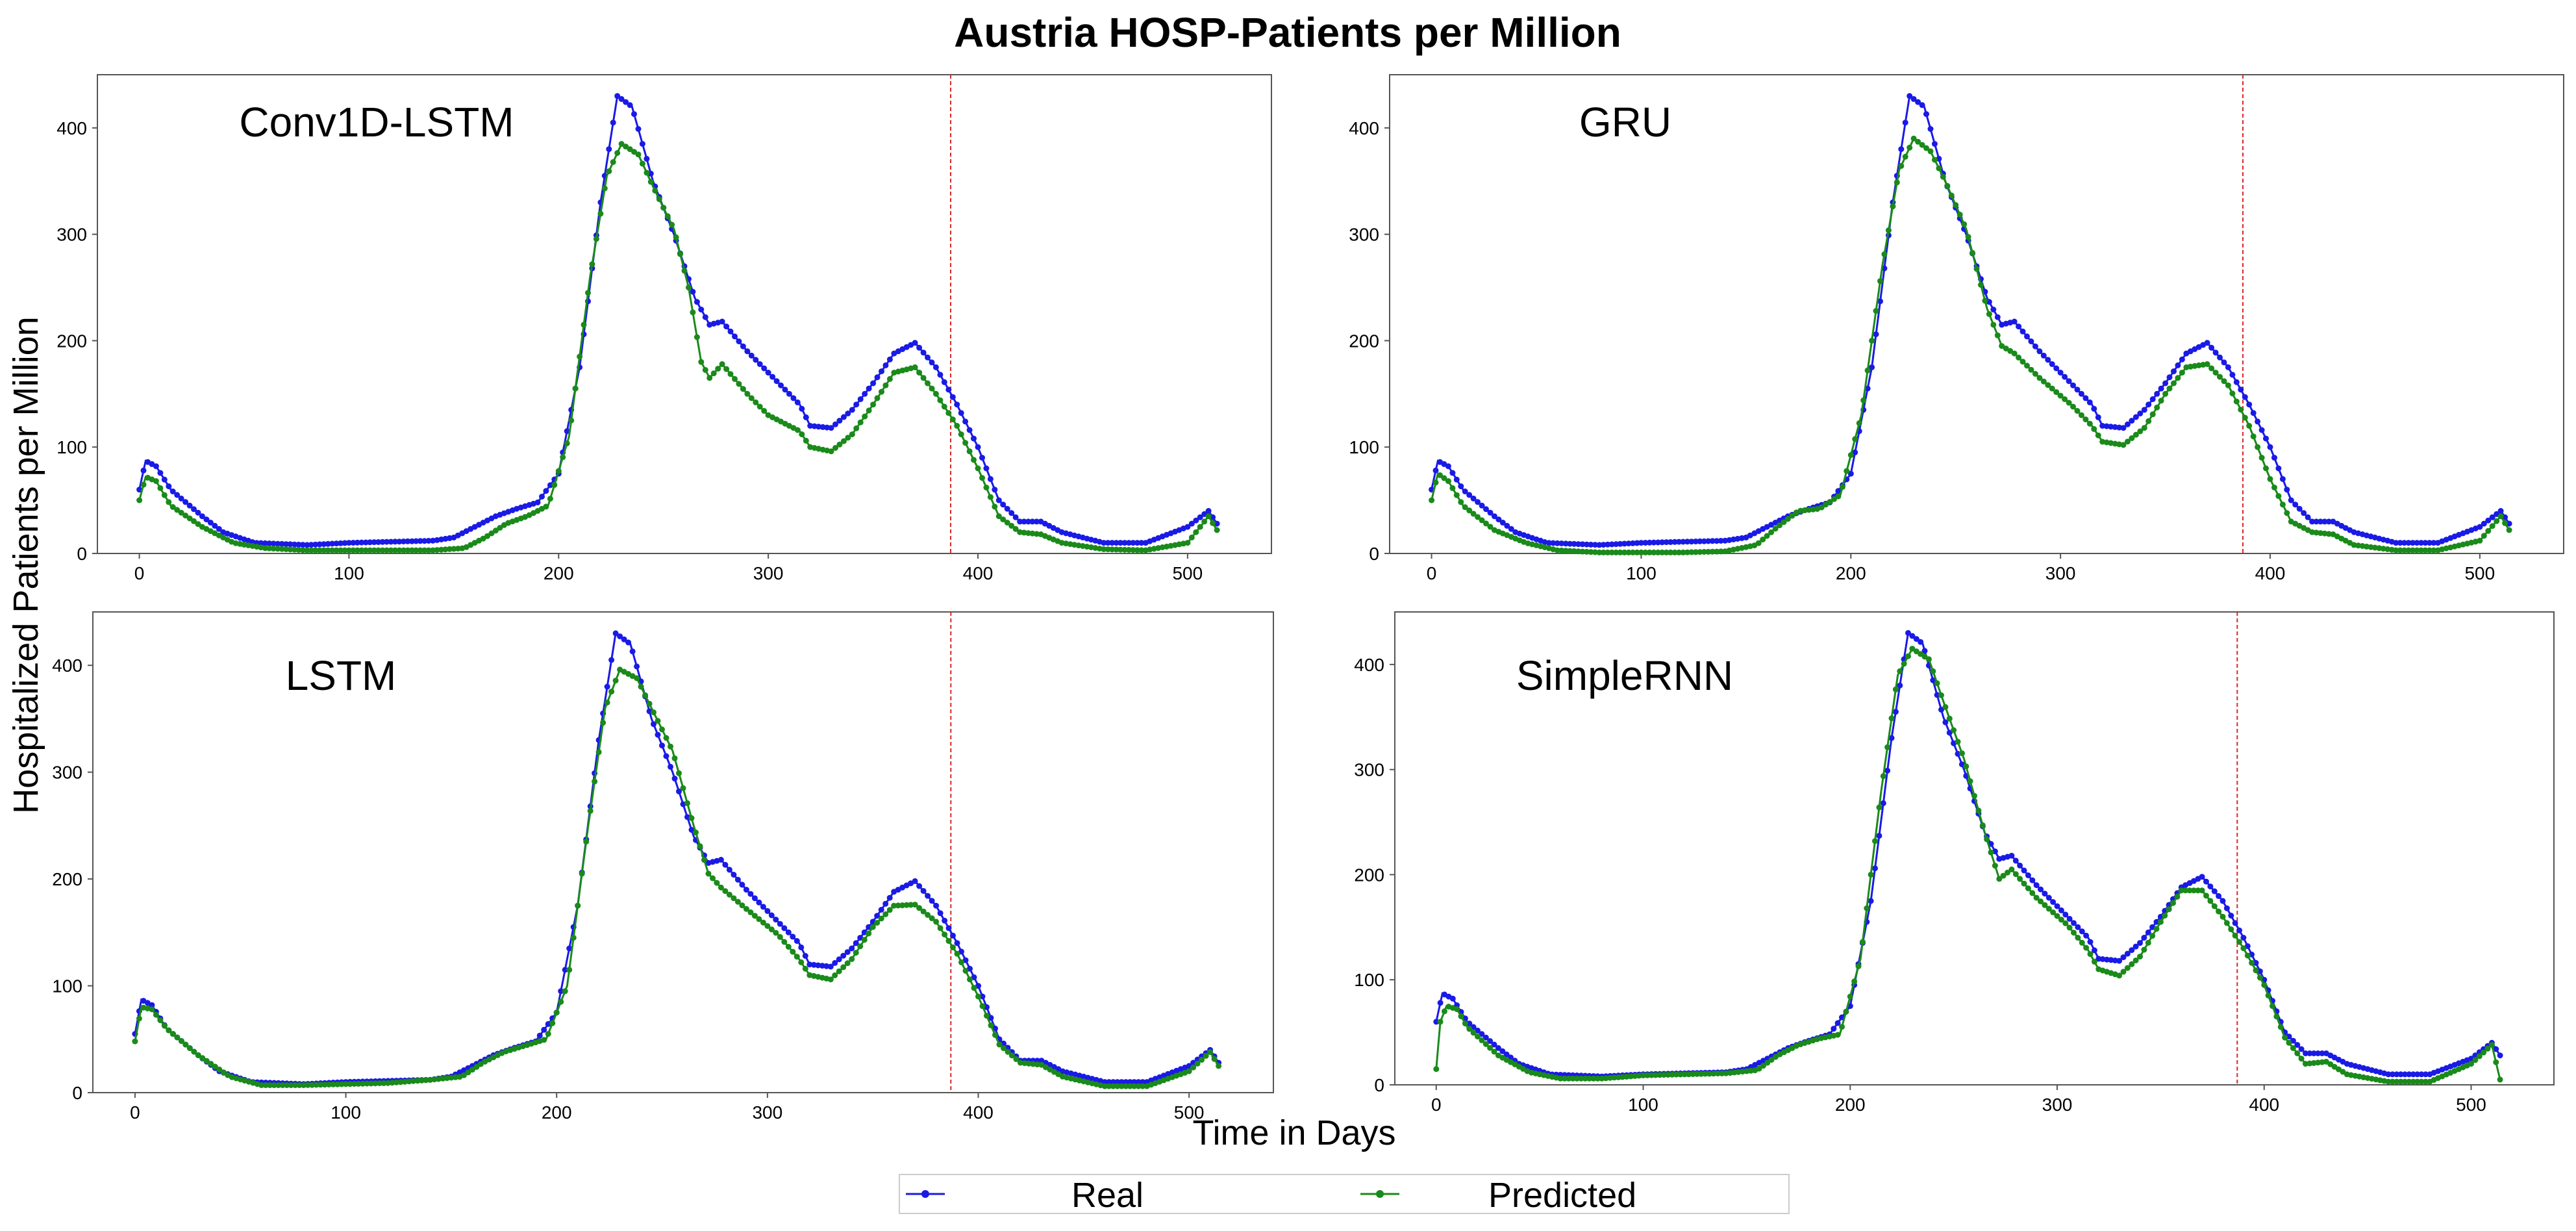 This screenshot has height=1231, width=2576. What do you see at coordinates (1364, 447) in the screenshot?
I see `y-tick-label: 100` at bounding box center [1364, 447].